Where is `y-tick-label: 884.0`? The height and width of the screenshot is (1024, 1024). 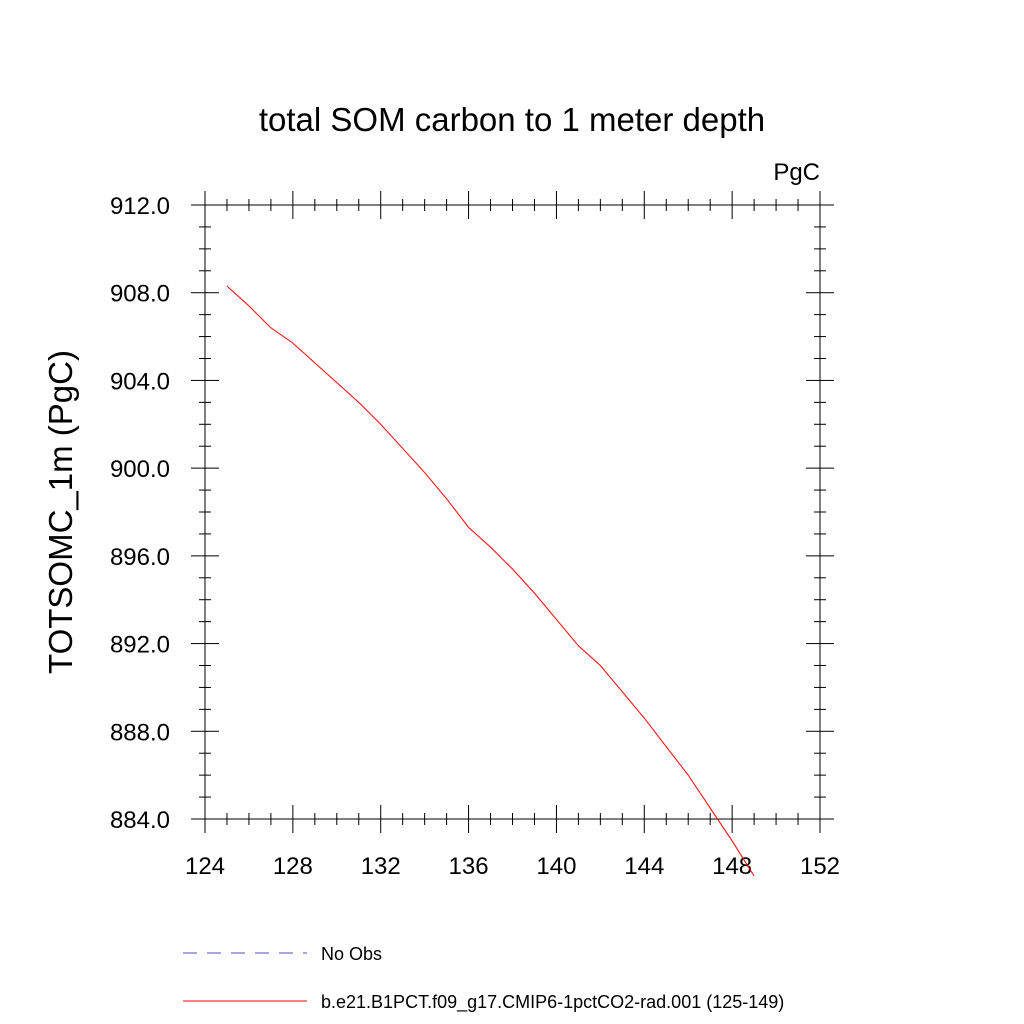 y-tick-label: 884.0 is located at coordinates (140, 820).